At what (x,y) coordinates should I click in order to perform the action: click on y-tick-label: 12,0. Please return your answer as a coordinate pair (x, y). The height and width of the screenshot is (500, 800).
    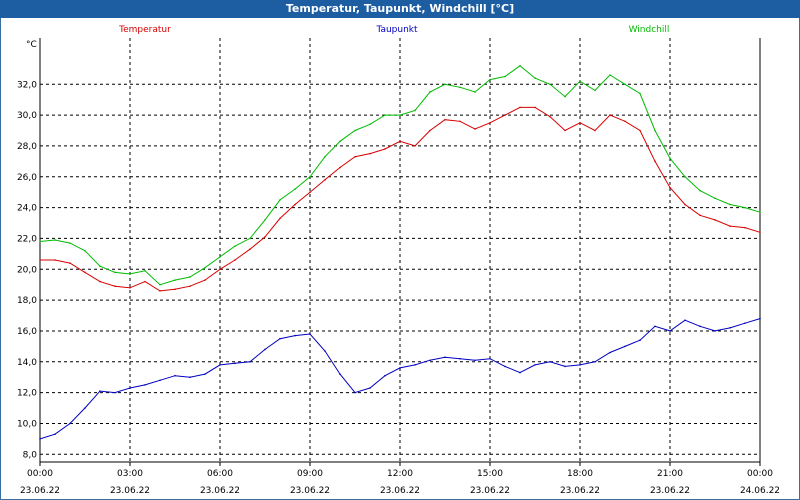
    Looking at the image, I should click on (27, 394).